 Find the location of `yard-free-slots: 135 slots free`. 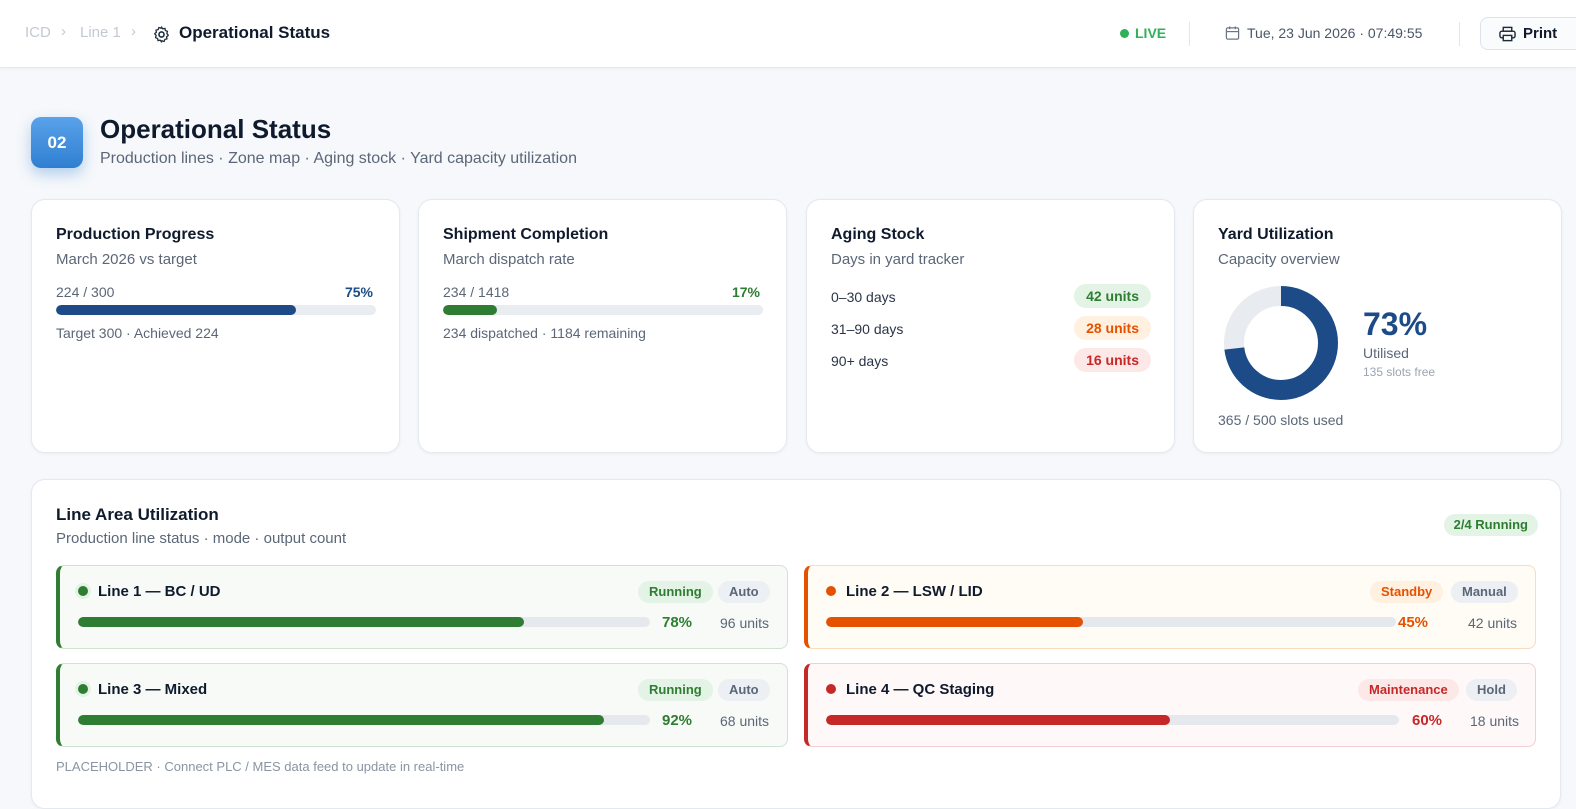

yard-free-slots: 135 slots free is located at coordinates (1399, 372).